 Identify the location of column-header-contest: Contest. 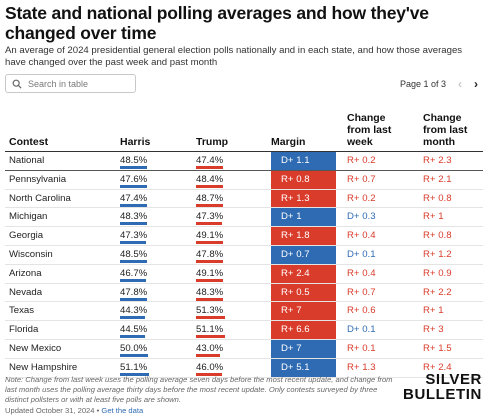
(29, 142).